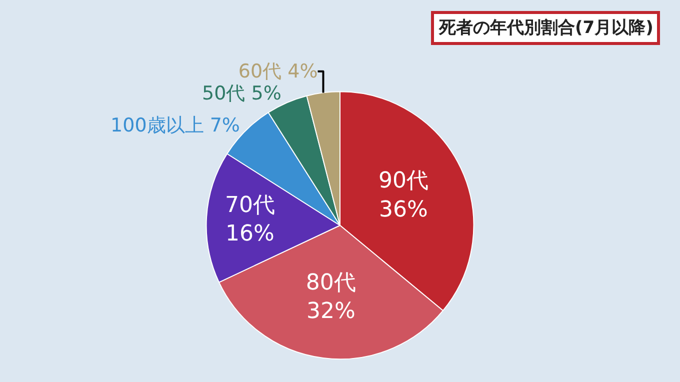 Image resolution: width=680 pixels, height=382 pixels. I want to click on data-label: 32%, so click(331, 311).